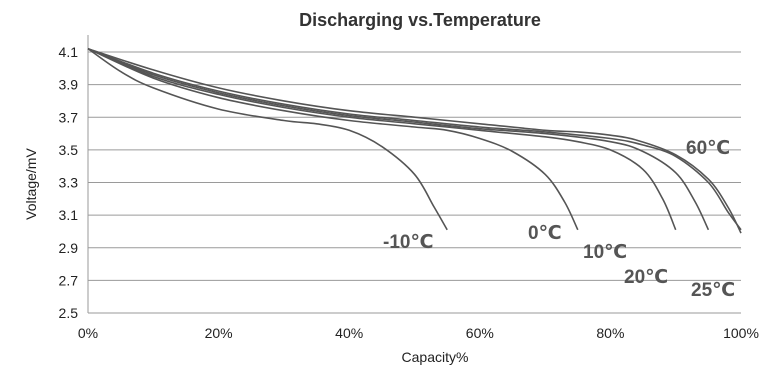  Describe the element at coordinates (646, 277) in the screenshot. I see `series-label: 20℃` at that location.